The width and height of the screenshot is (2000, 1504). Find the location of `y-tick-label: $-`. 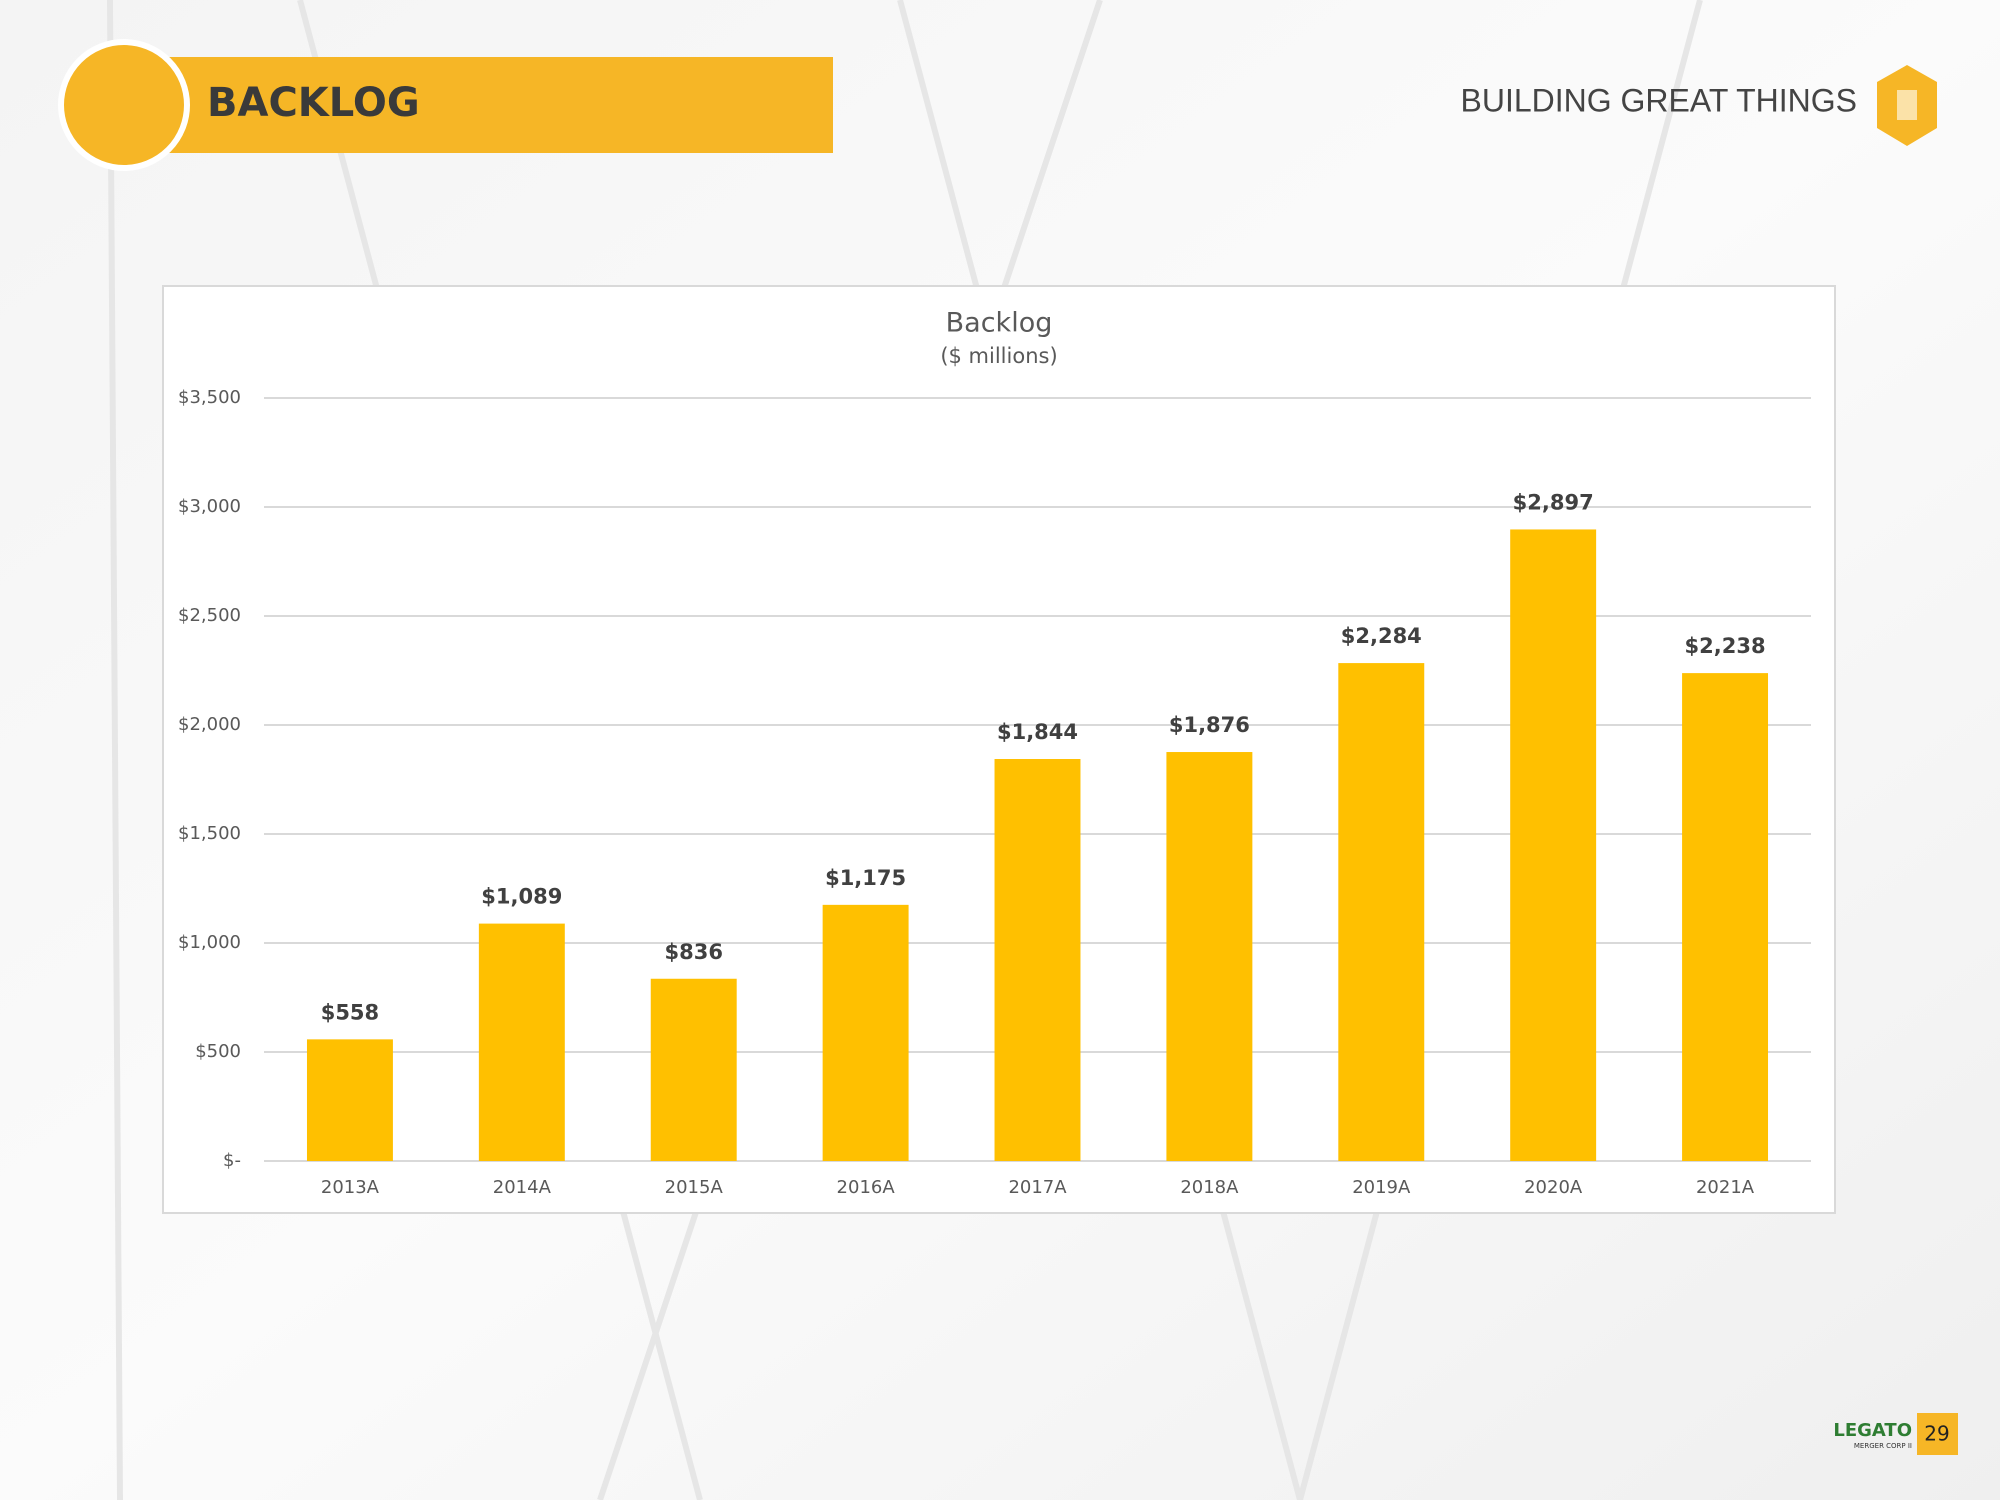

y-tick-label: $- is located at coordinates (232, 1160).